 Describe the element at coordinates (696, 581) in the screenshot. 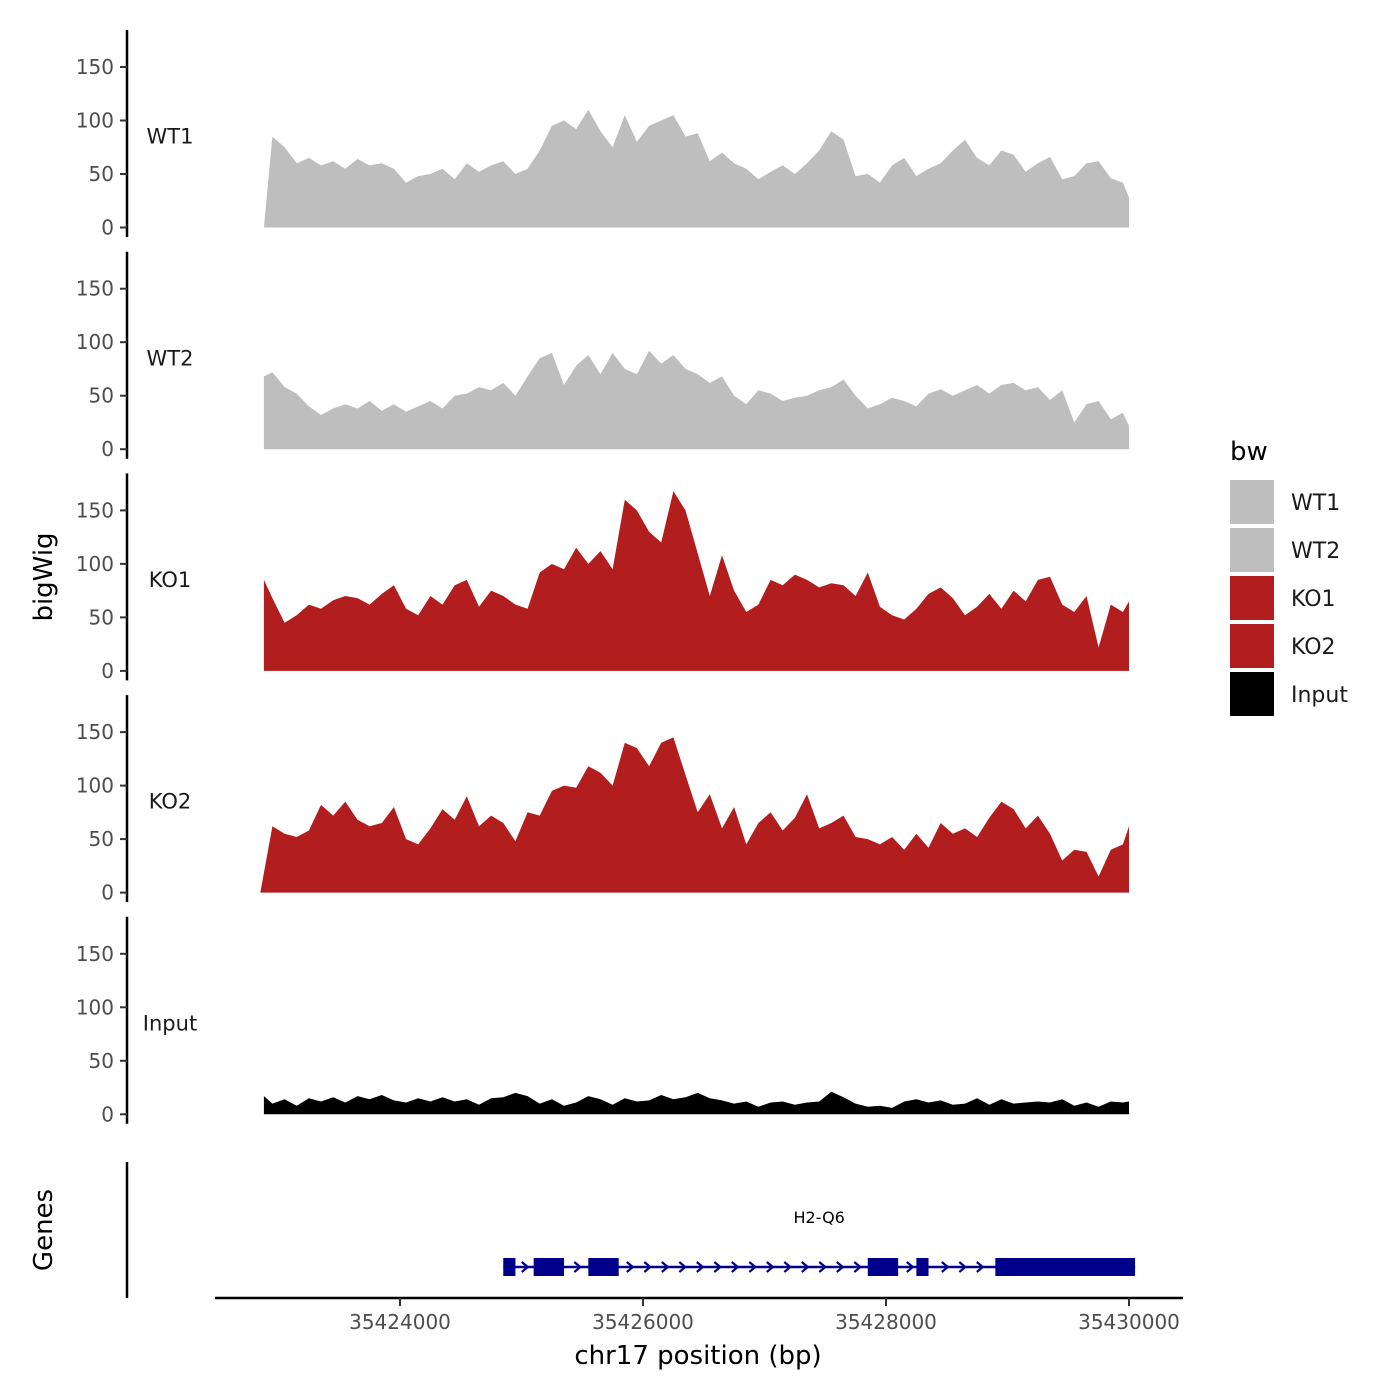

I see `area-ko1` at that location.